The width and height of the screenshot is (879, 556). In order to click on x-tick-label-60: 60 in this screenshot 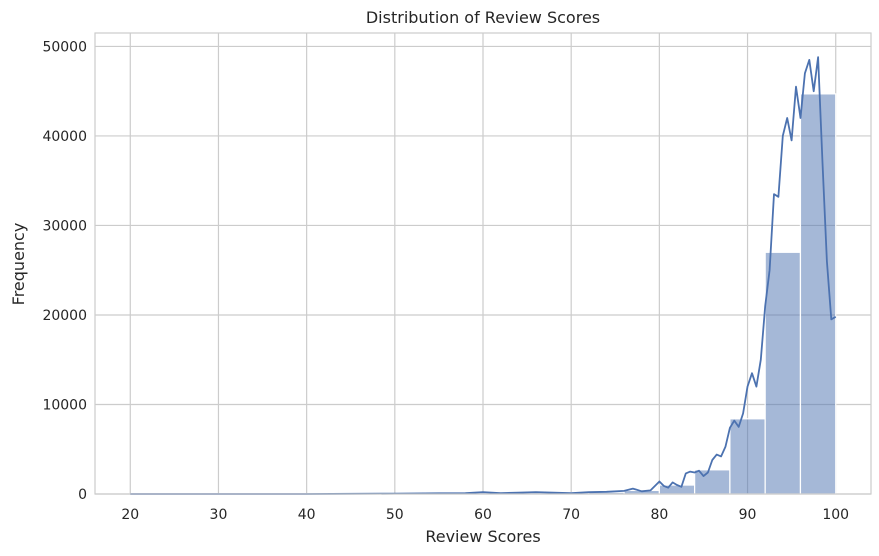, I will do `click(483, 515)`.